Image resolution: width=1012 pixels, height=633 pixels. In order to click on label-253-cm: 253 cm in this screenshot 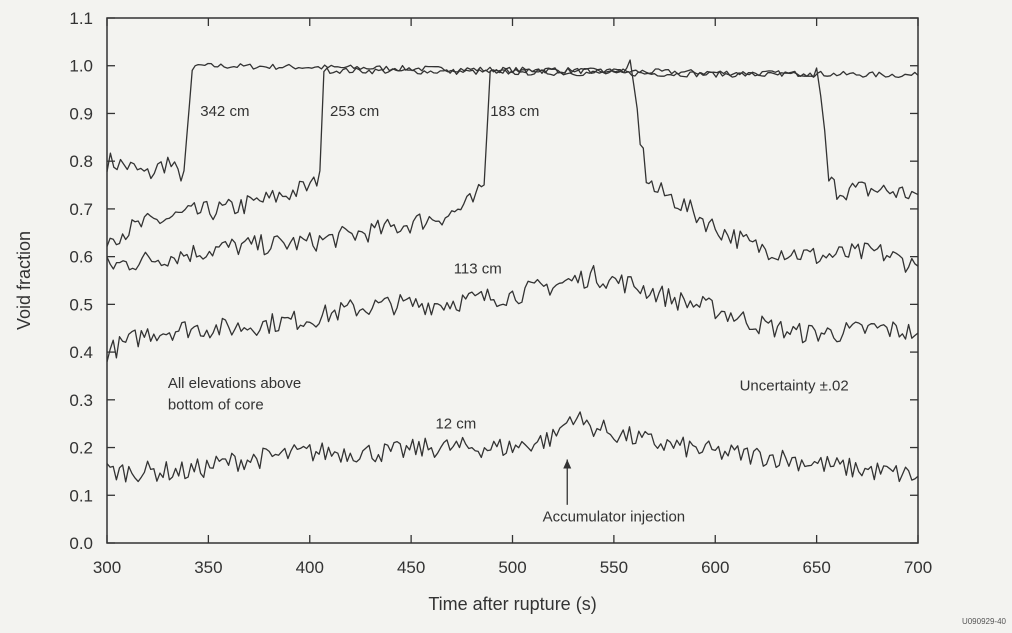, I will do `click(354, 111)`.